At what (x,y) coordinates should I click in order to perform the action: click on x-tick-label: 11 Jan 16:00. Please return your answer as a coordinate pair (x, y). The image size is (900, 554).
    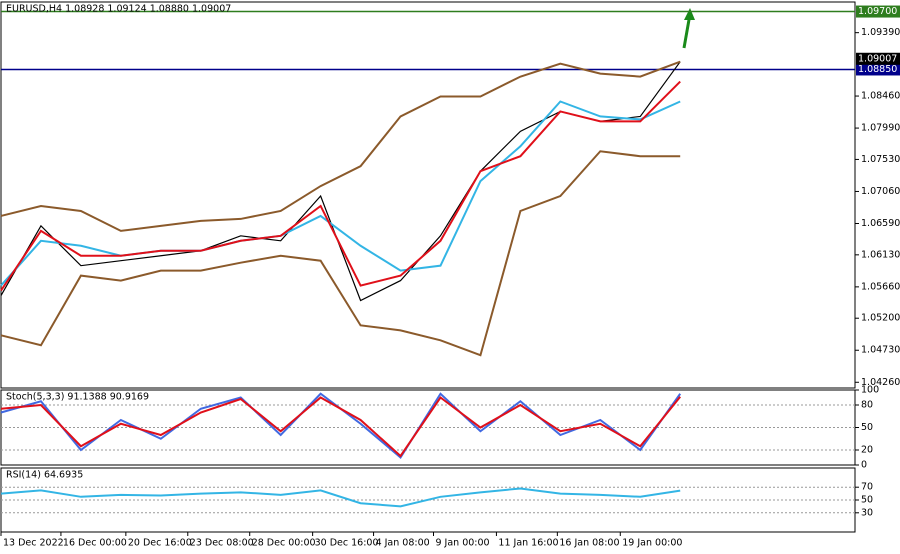
    Looking at the image, I should click on (528, 543).